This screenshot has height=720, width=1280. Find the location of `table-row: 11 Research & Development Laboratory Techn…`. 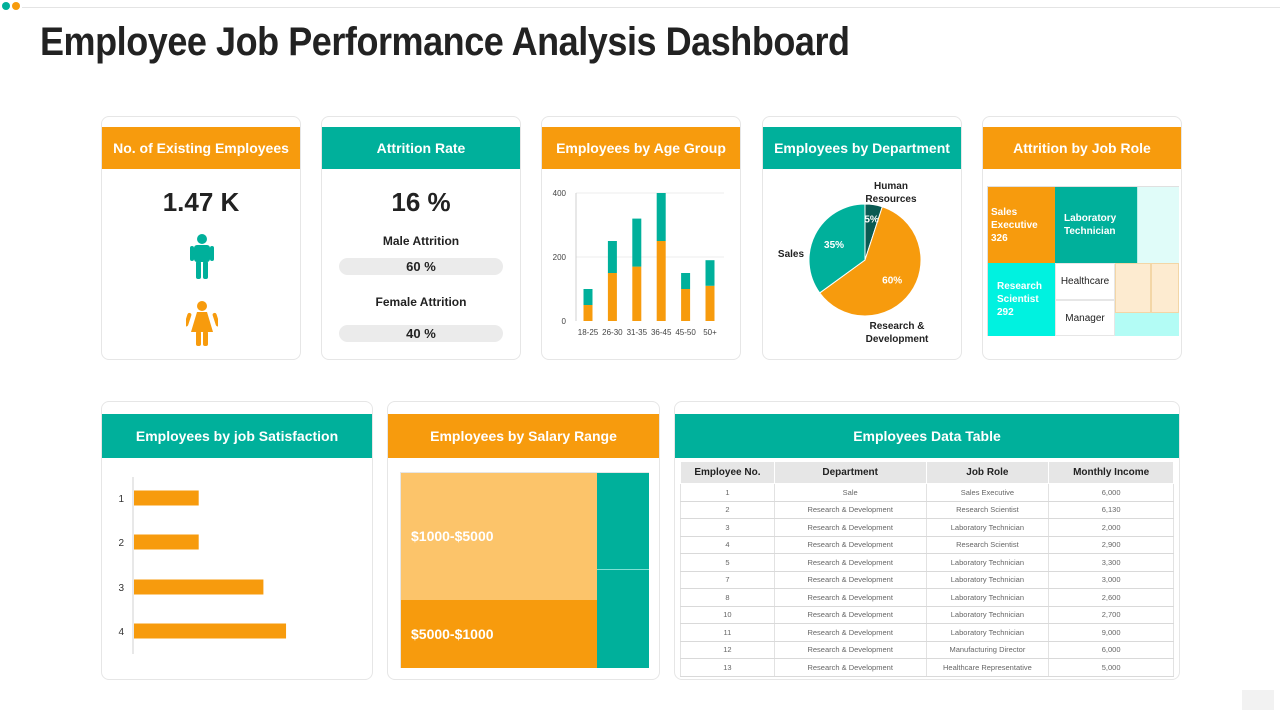

table-row: 11 Research & Development Laboratory Techn… is located at coordinates (927, 632).